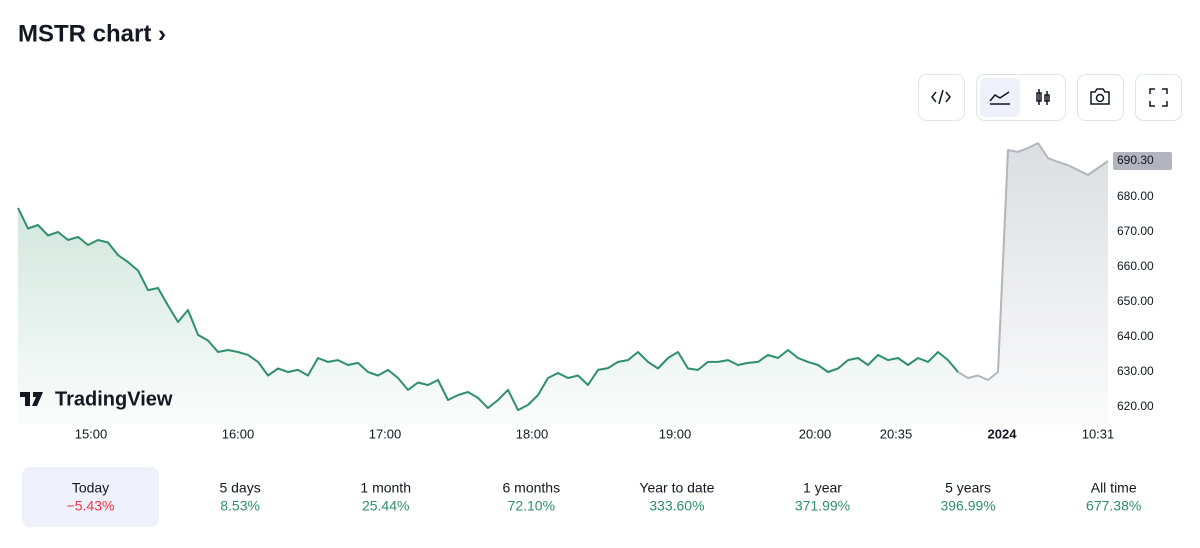 This screenshot has width=1200, height=548. What do you see at coordinates (531, 506) in the screenshot?
I see `period-change: 72.10%` at bounding box center [531, 506].